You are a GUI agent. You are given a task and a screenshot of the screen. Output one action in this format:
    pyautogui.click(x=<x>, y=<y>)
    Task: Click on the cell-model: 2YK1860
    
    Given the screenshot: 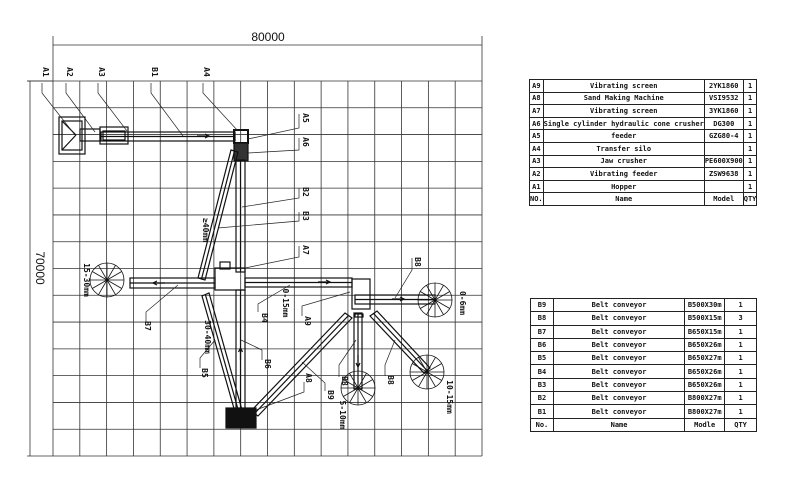 What is the action you would take?
    pyautogui.click(x=723, y=86)
    